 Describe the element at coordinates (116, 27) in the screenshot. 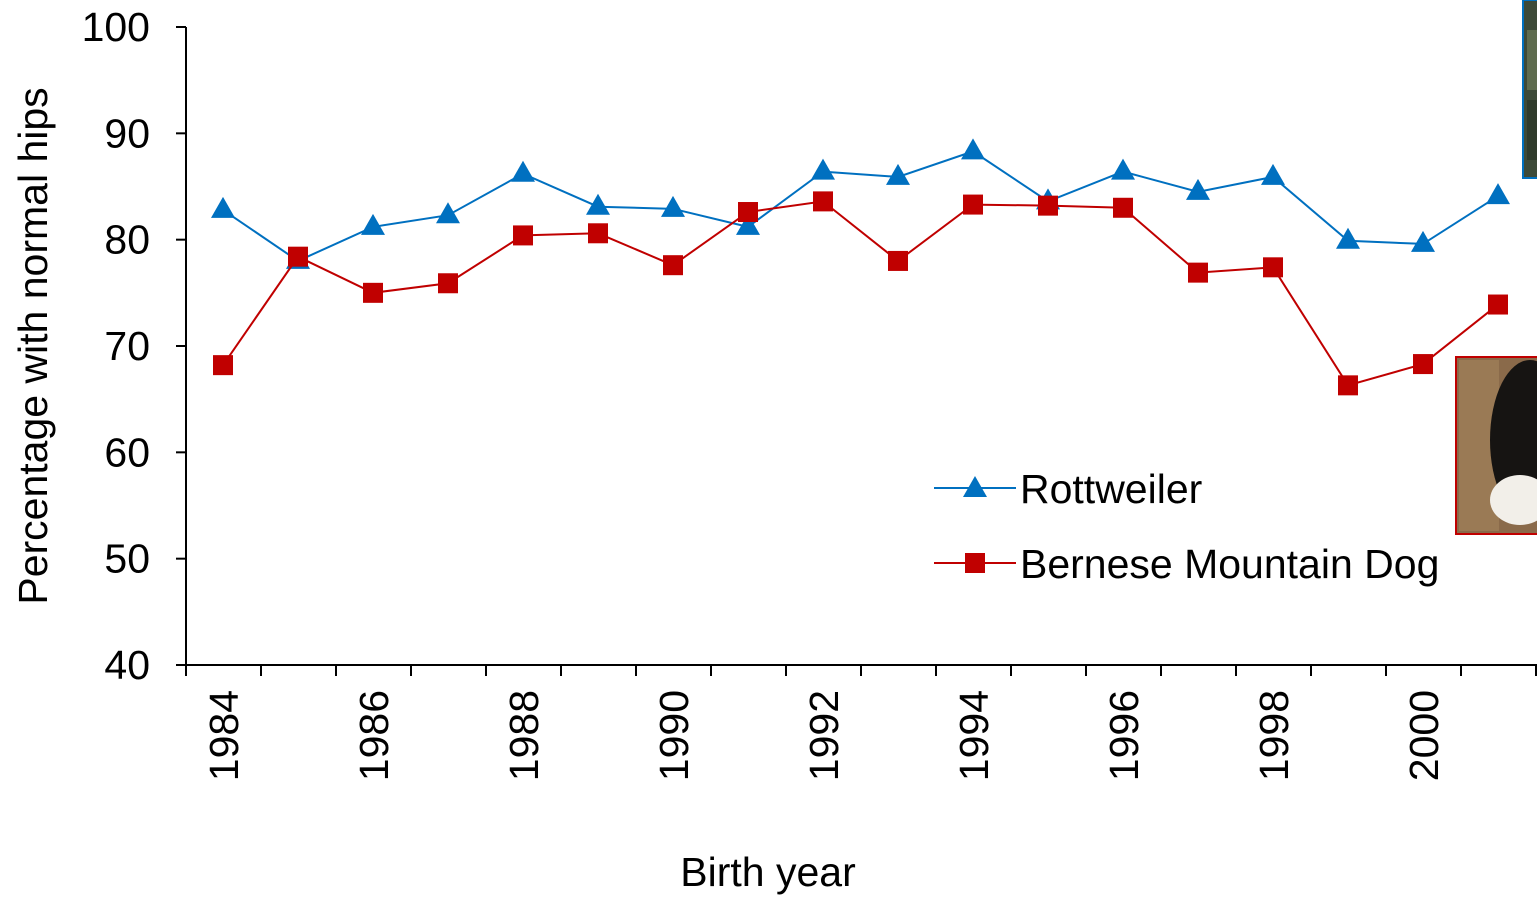

I see `y-tick-label: 100` at that location.